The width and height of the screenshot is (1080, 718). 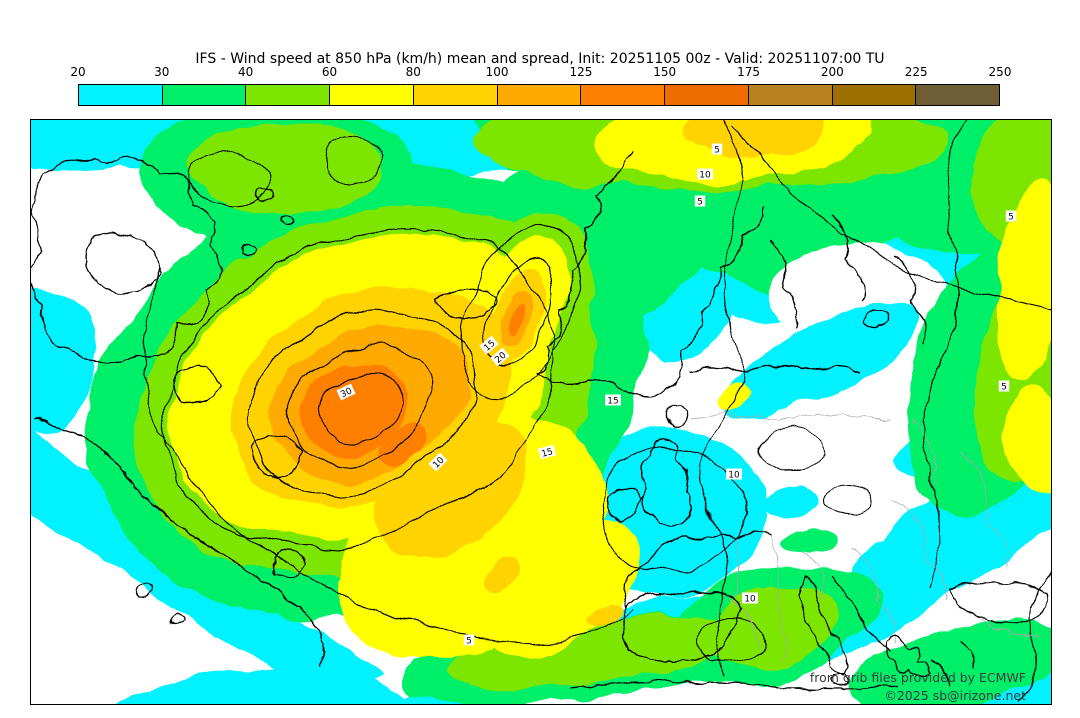 I want to click on svg-text: 30, so click(x=346, y=393).